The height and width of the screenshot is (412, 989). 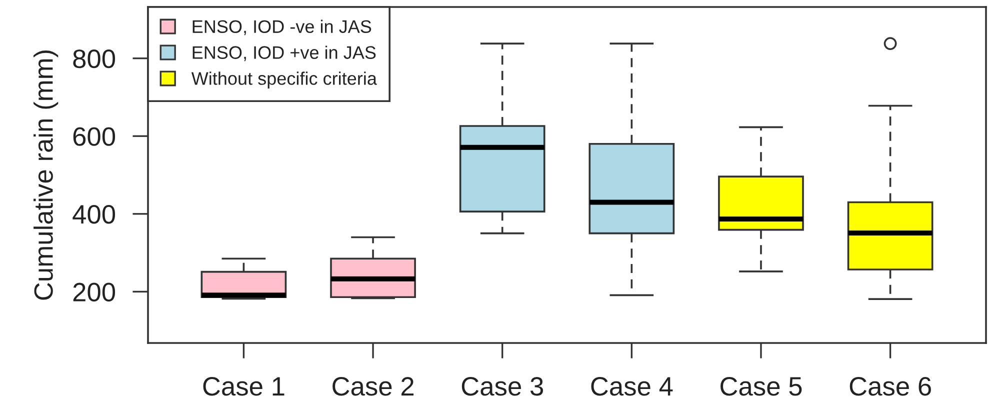 I want to click on x-tick-label: Case 3, so click(x=502, y=386).